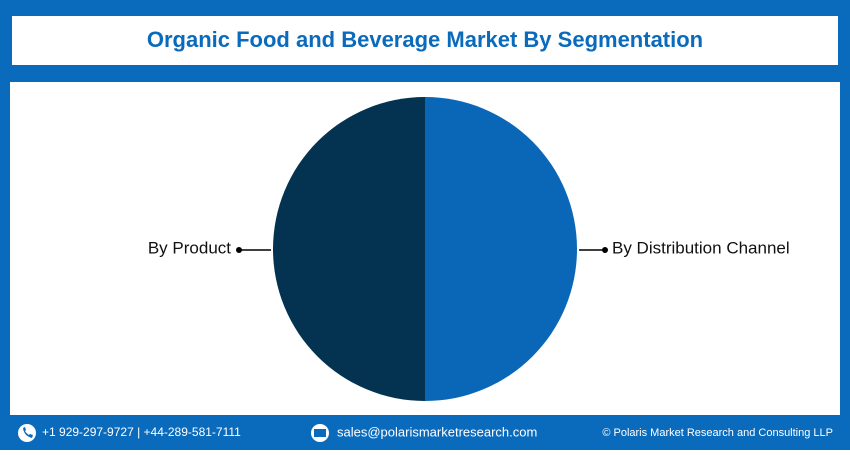 This screenshot has height=455, width=850. What do you see at coordinates (141, 432) in the screenshot?
I see `footer-phone: +1 929-297-9727 | +44-289-581-7111` at bounding box center [141, 432].